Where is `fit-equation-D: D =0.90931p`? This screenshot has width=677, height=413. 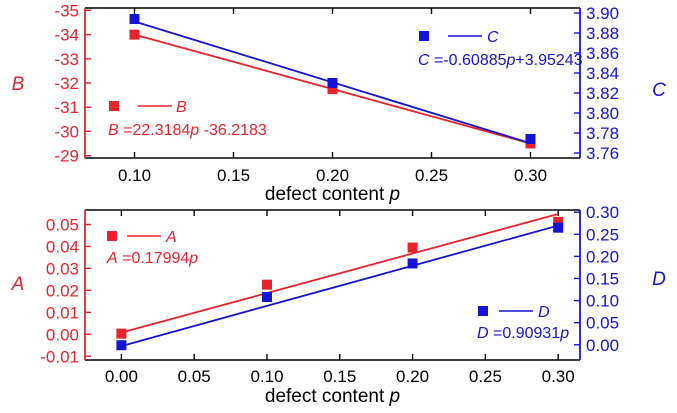 fit-equation-D: D =0.90931p is located at coordinates (523, 333).